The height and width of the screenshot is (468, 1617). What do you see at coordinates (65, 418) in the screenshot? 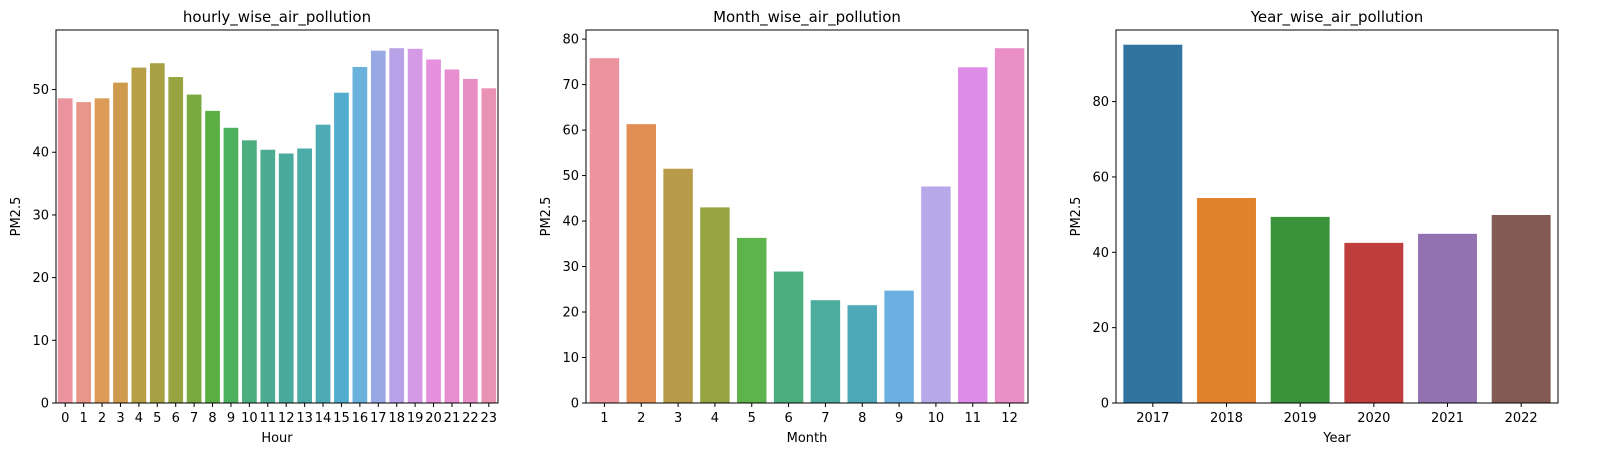
I see `x-tick-label: 0` at bounding box center [65, 418].